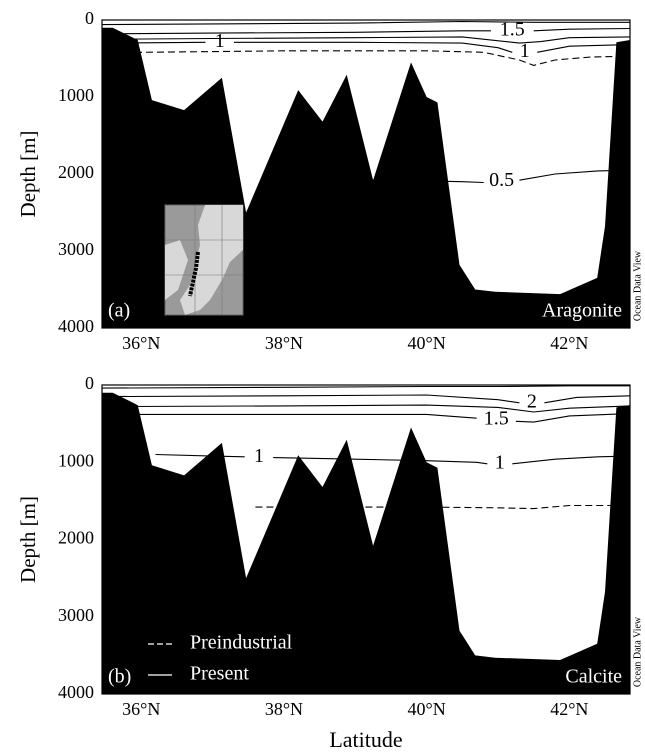 The height and width of the screenshot is (755, 645). Describe the element at coordinates (119, 677) in the screenshot. I see `panel-label: (b)` at that location.